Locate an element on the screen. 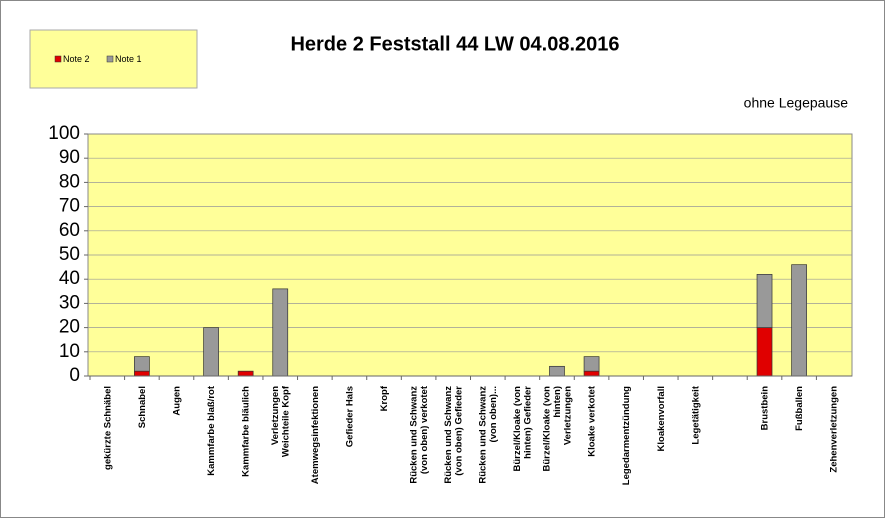  y-tick-label: 20 is located at coordinates (69, 327).